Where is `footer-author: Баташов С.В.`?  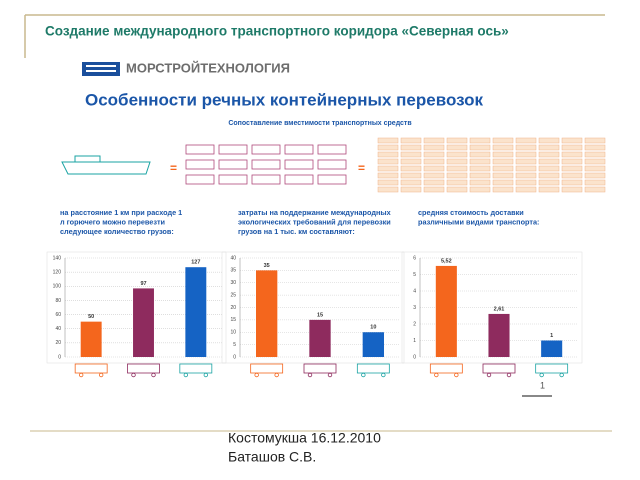 footer-author: Баташов С.В. is located at coordinates (272, 457).